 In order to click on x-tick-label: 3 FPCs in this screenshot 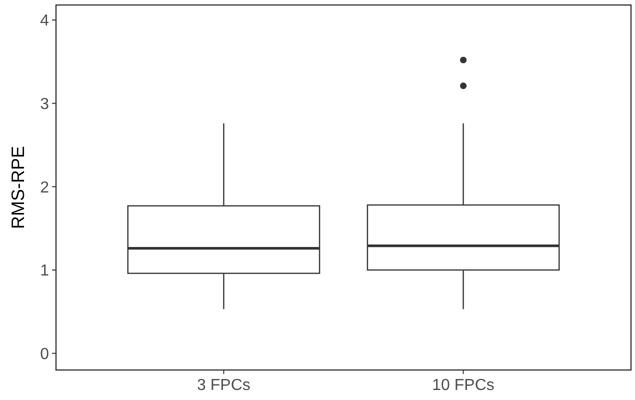, I will do `click(223, 385)`.